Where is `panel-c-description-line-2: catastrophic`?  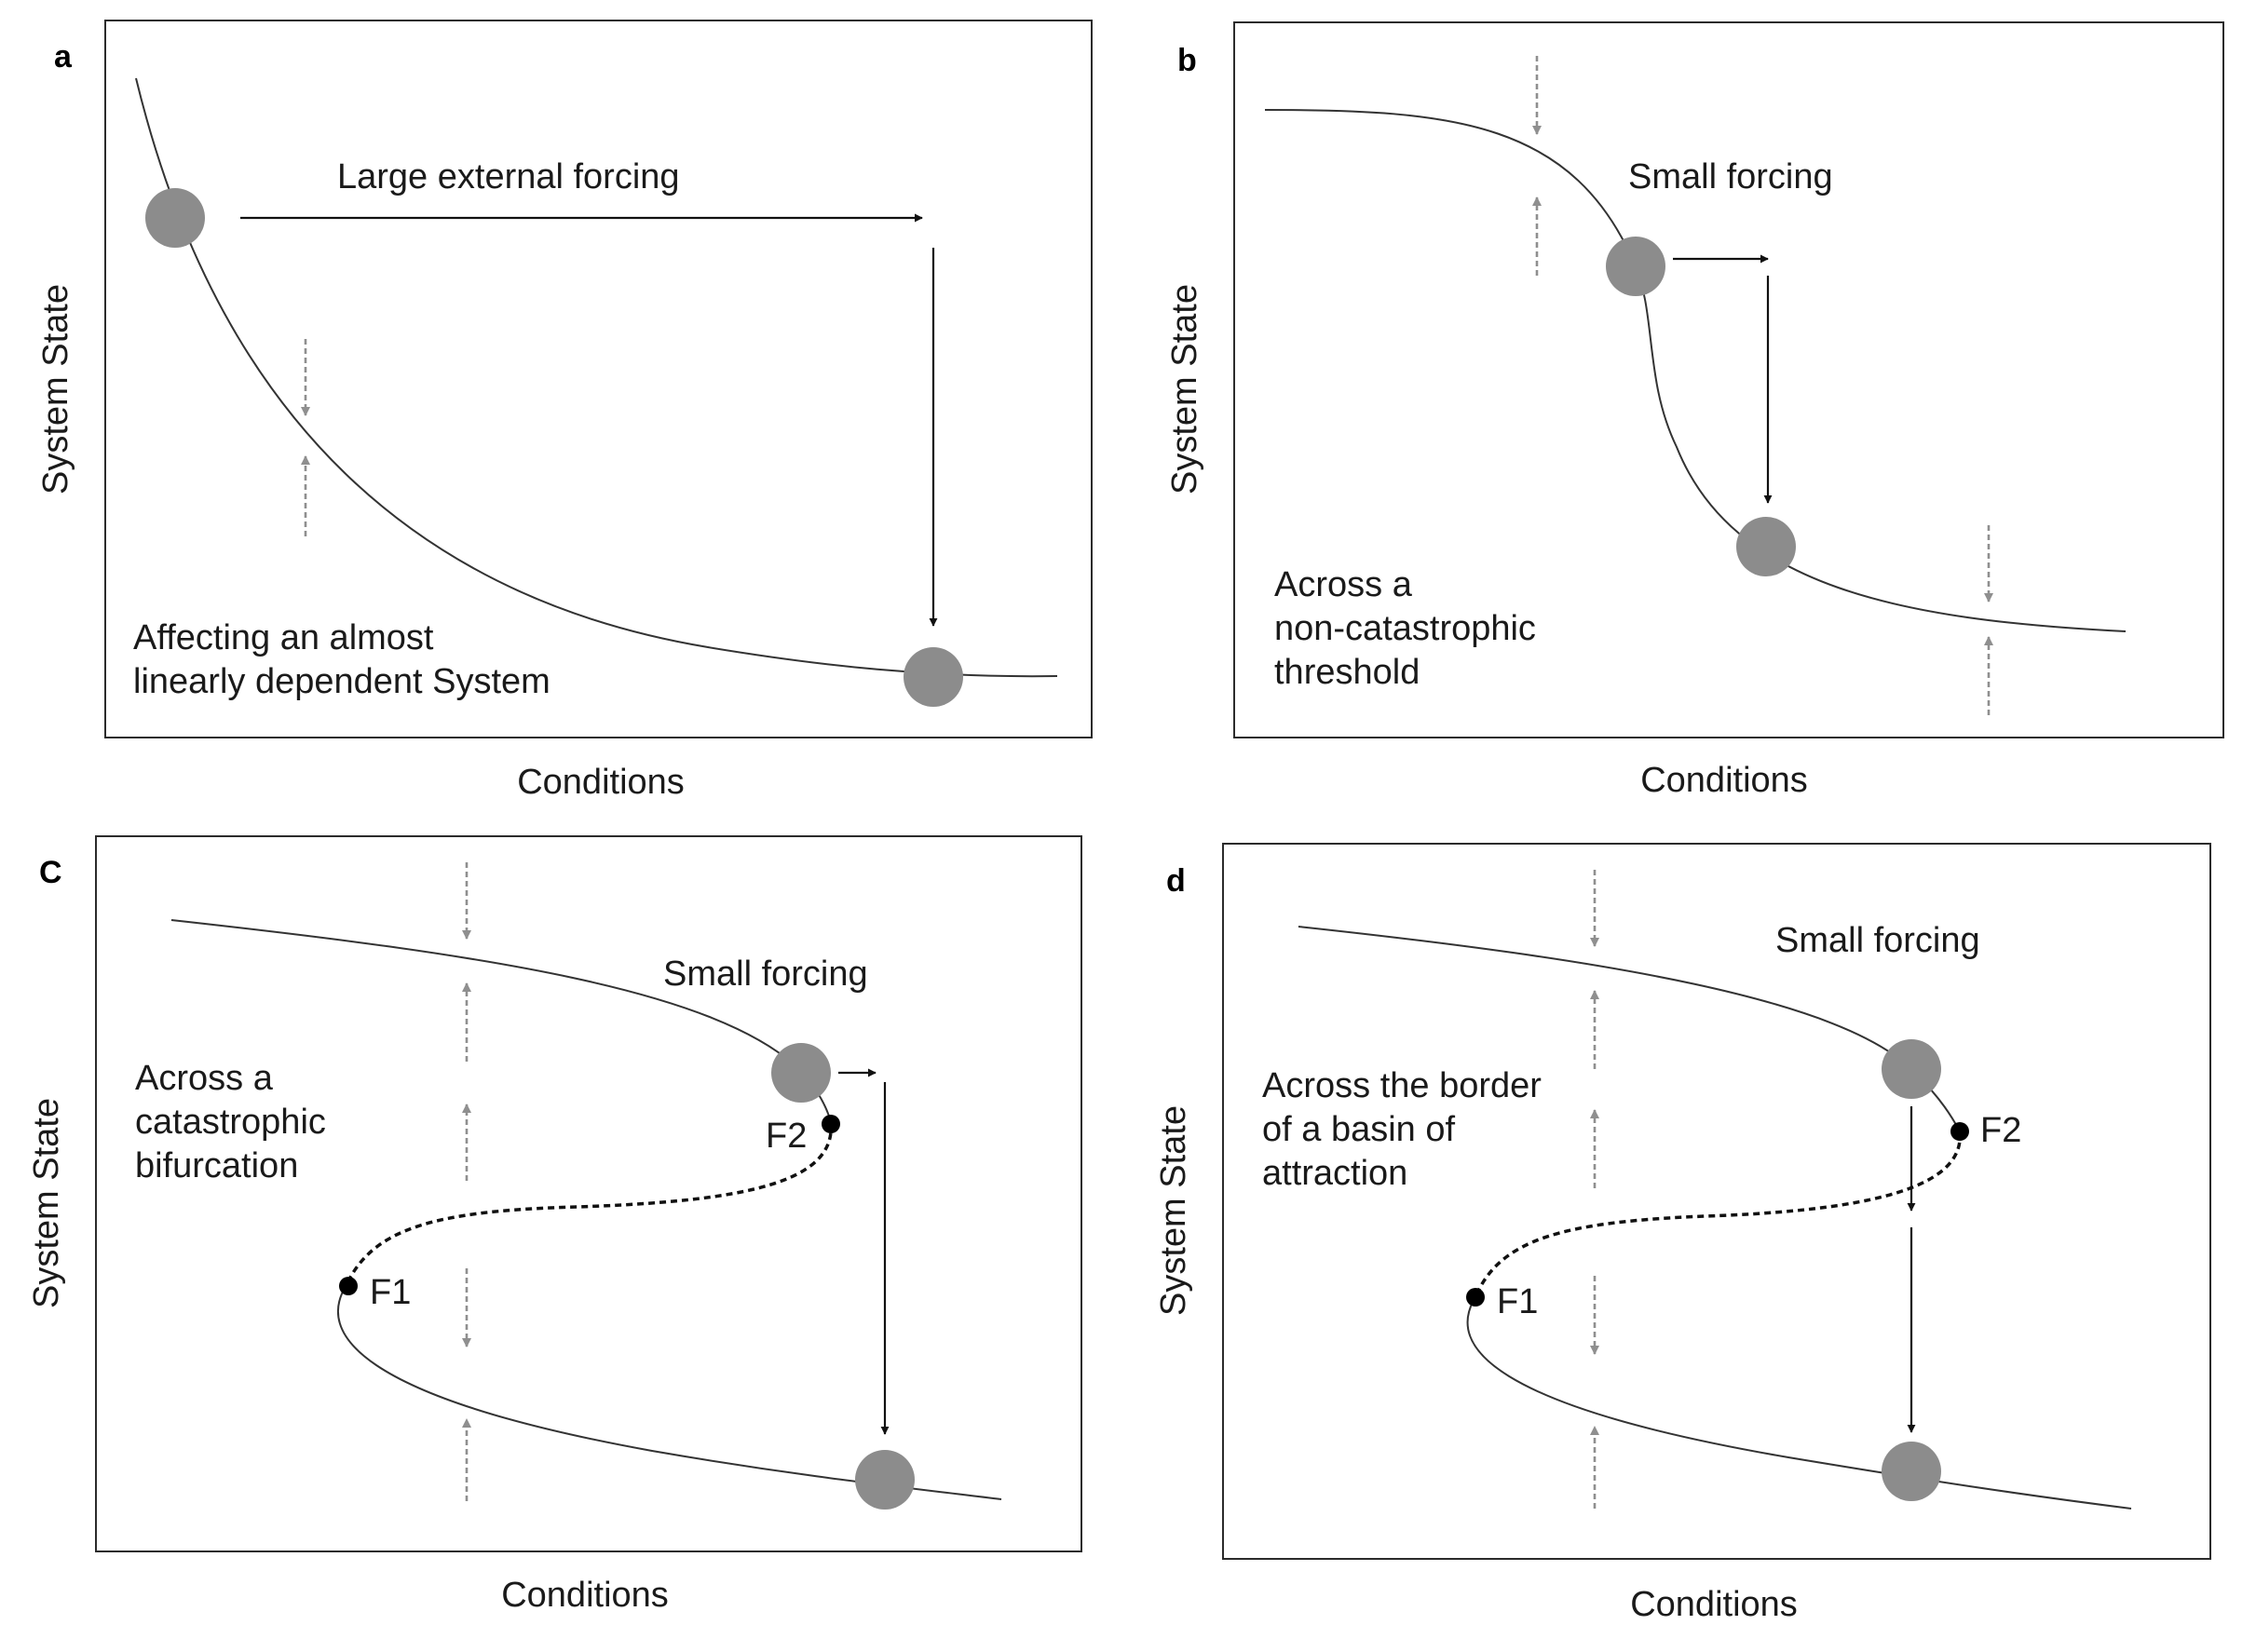 panel-c-description-line-2: catastrophic is located at coordinates (230, 1122).